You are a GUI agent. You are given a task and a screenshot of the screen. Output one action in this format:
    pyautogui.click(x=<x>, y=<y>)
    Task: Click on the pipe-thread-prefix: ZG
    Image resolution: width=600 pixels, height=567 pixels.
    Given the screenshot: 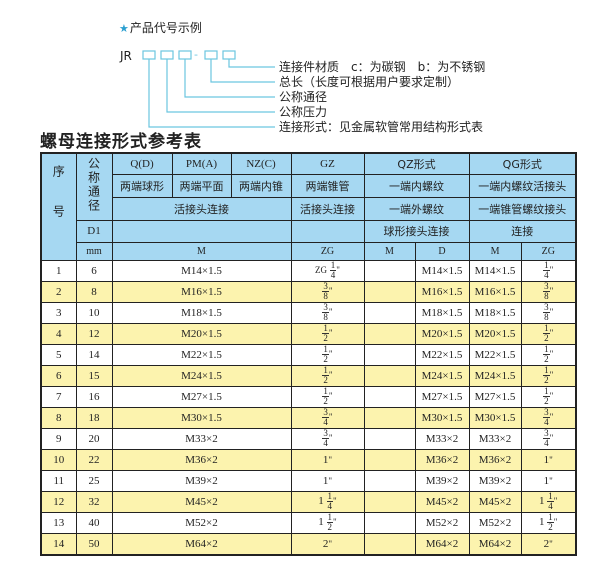 What is the action you would take?
    pyautogui.click(x=321, y=270)
    